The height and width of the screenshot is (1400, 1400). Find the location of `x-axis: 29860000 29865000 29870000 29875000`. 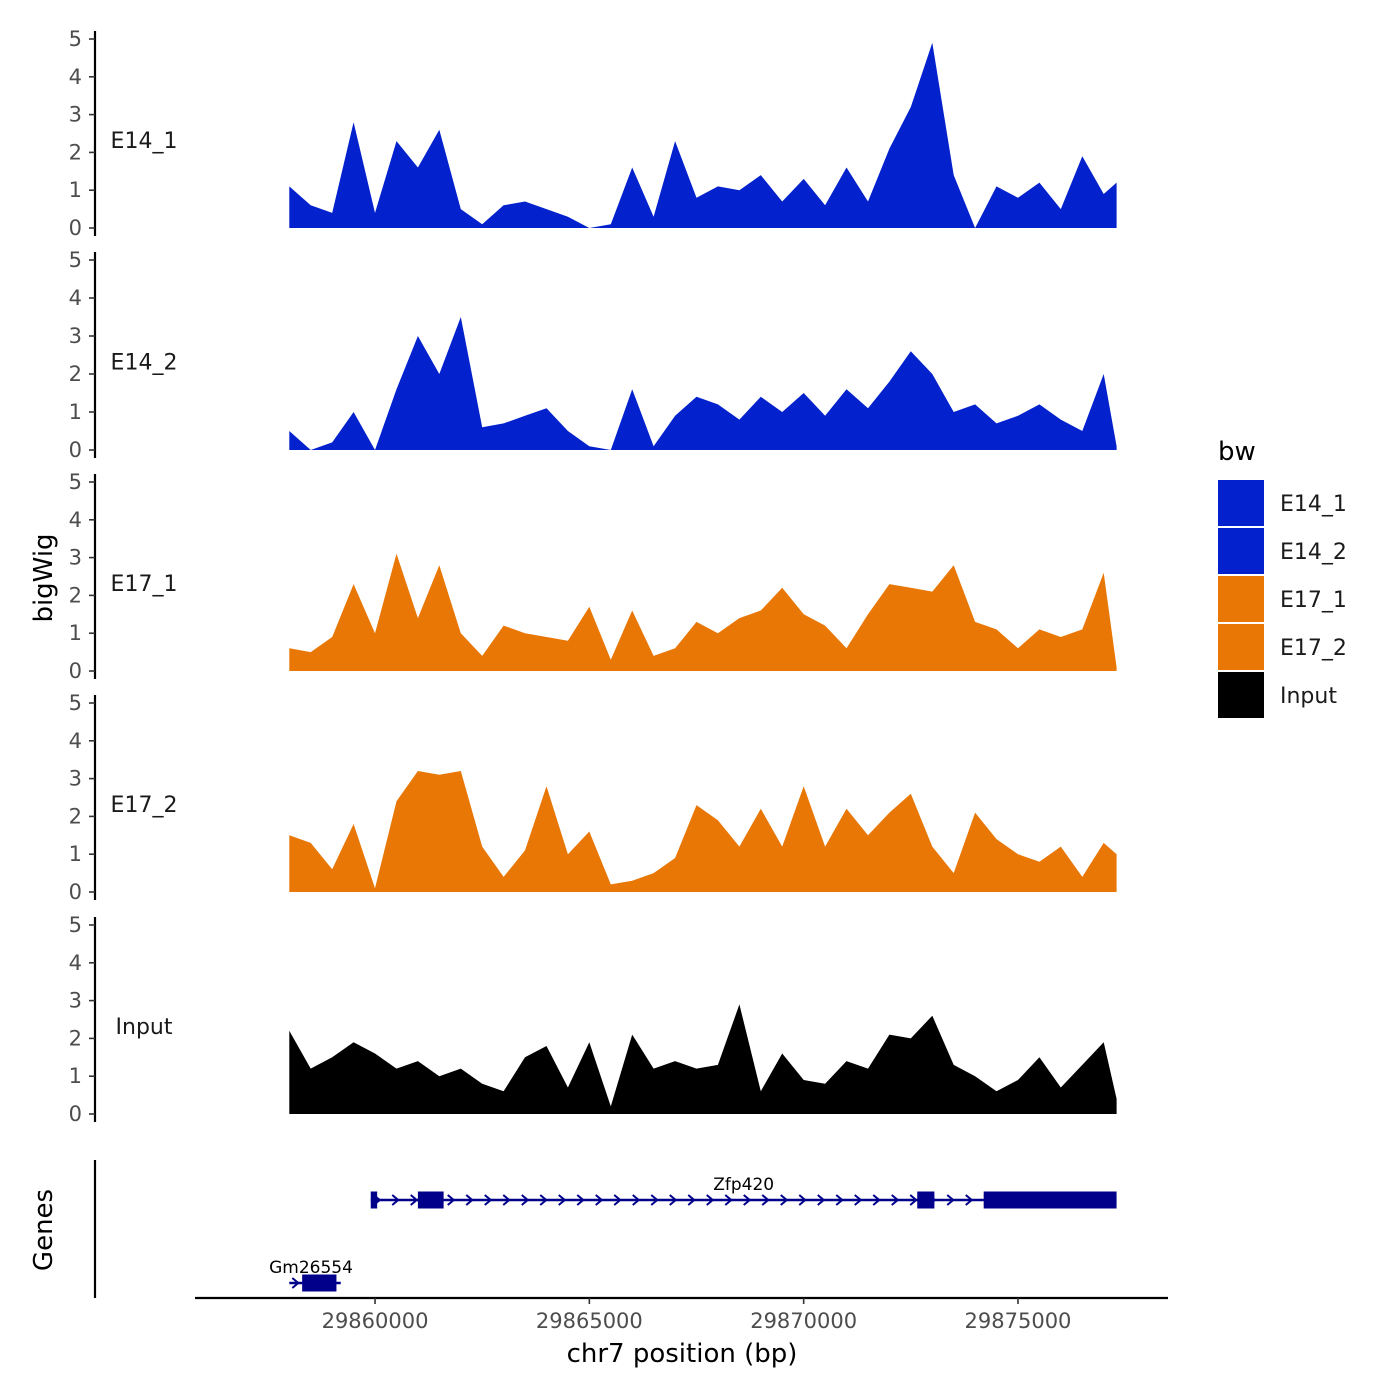

x-axis: 29860000 29865000 29870000 29875000 is located at coordinates (681, 1314).